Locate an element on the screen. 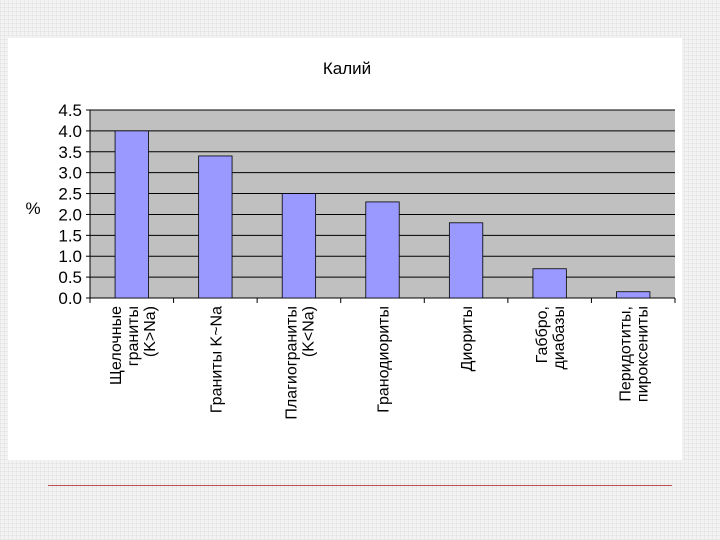 This screenshot has width=720, height=540. x-category-label: Перидотиты,пироксениты is located at coordinates (635, 354).